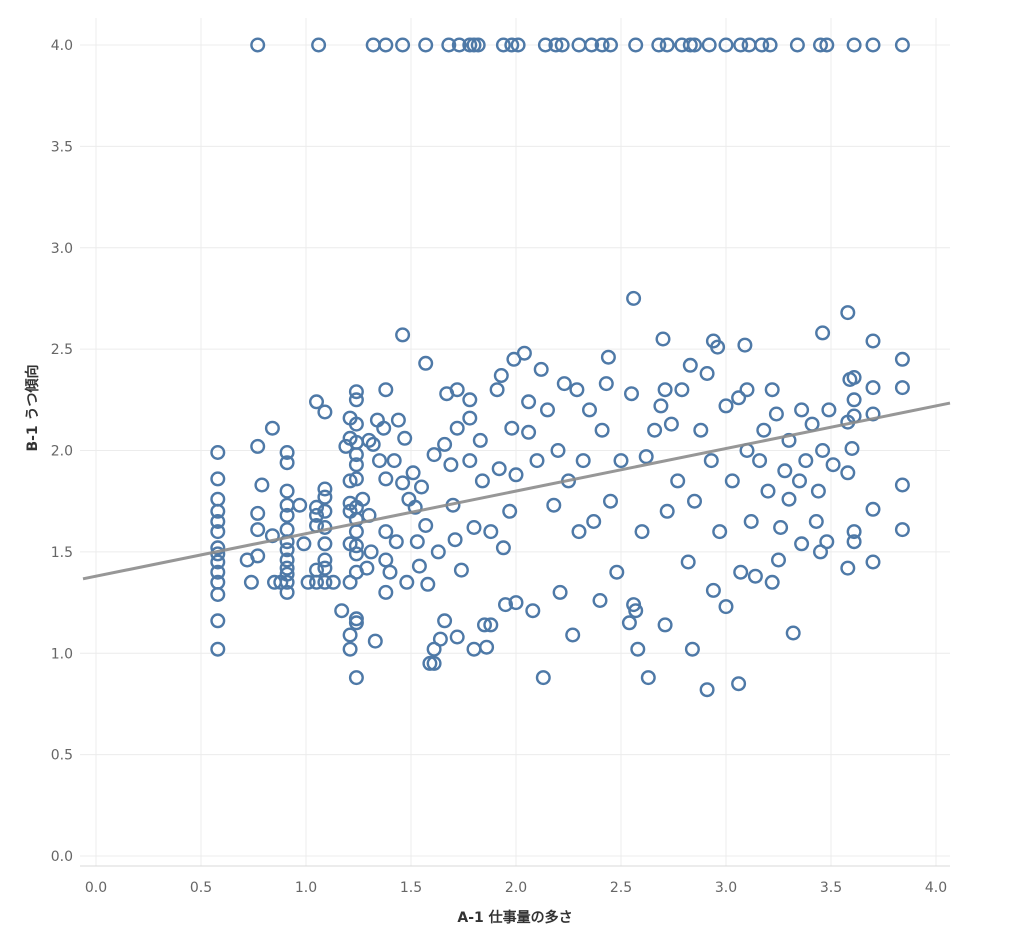 The width and height of the screenshot is (1024, 947). I want to click on x-tick-label: 1.5, so click(411, 888).